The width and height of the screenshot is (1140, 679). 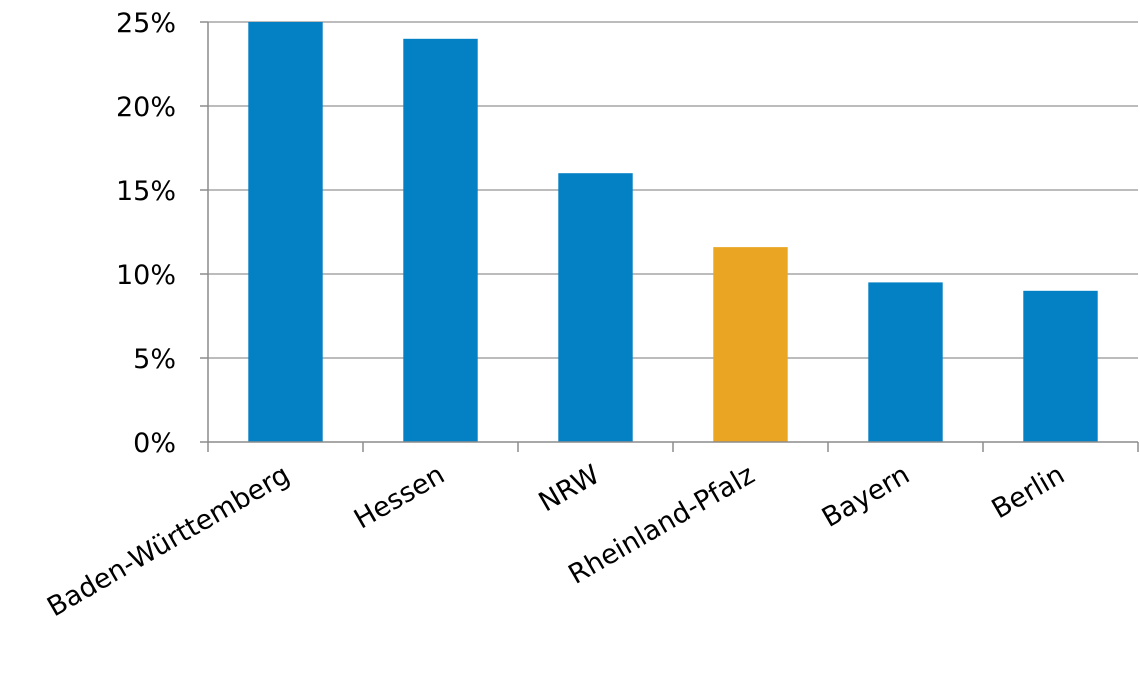 I want to click on y-tick-label: 5%, so click(x=154, y=359).